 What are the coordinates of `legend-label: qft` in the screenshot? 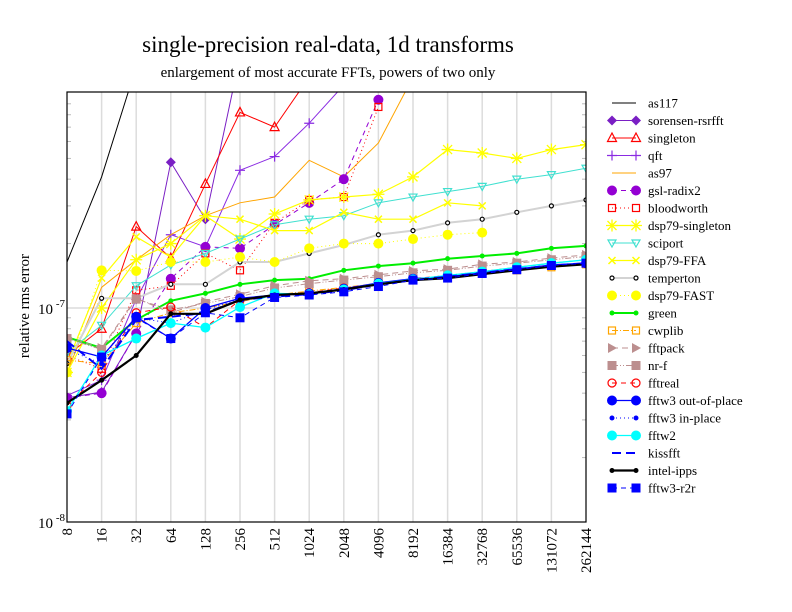 It's located at (655, 155).